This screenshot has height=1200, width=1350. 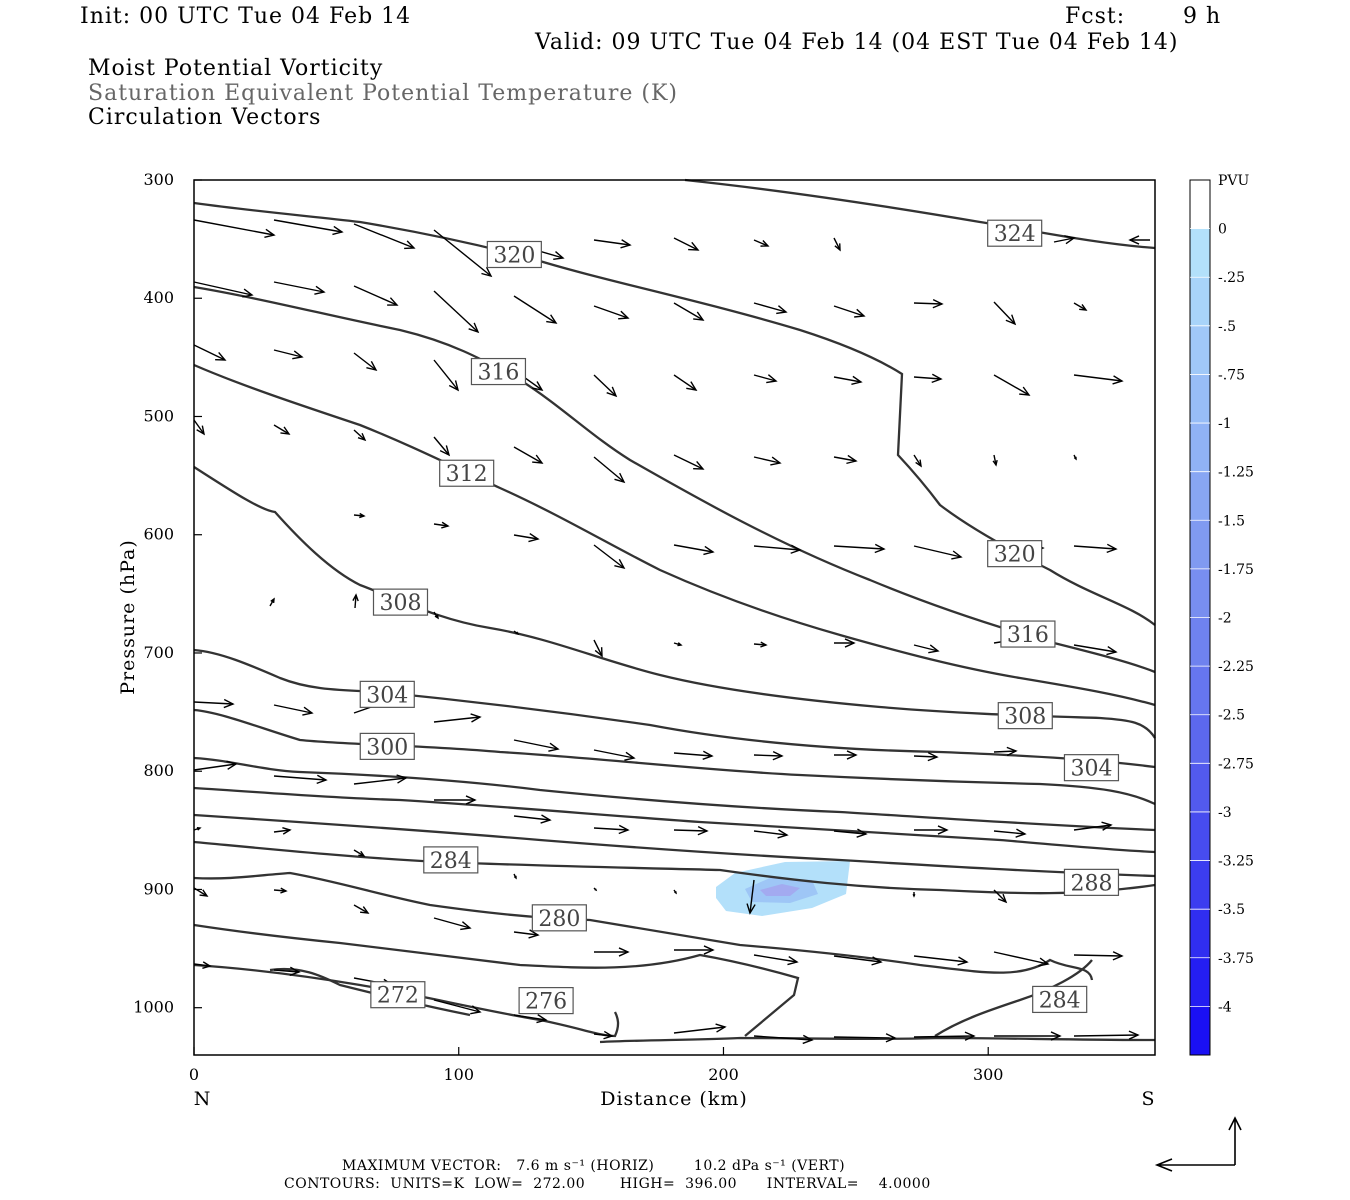 I want to click on x-axis-title: Distance (km), so click(x=674, y=1099).